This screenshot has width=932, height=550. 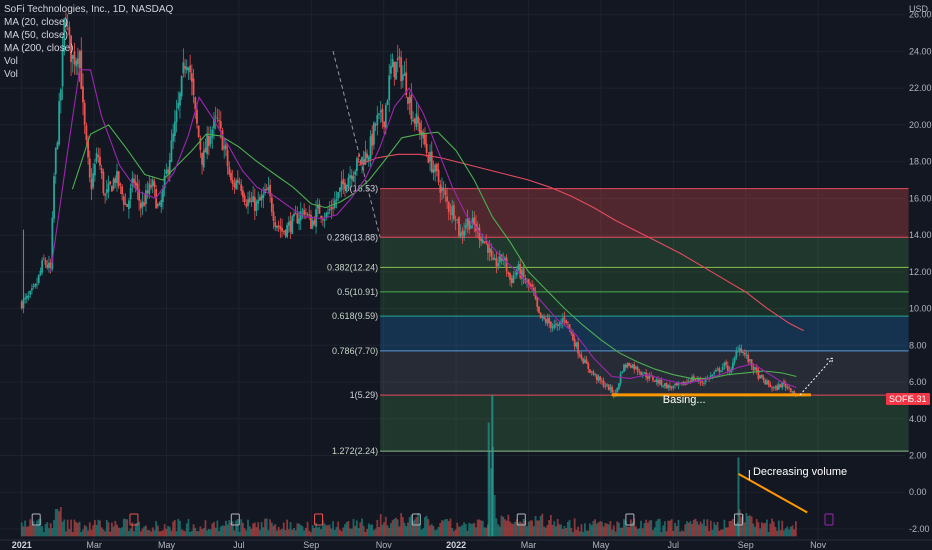 What do you see at coordinates (39, 48) in the screenshot?
I see `legend-ma200: MA (200, close)` at bounding box center [39, 48].